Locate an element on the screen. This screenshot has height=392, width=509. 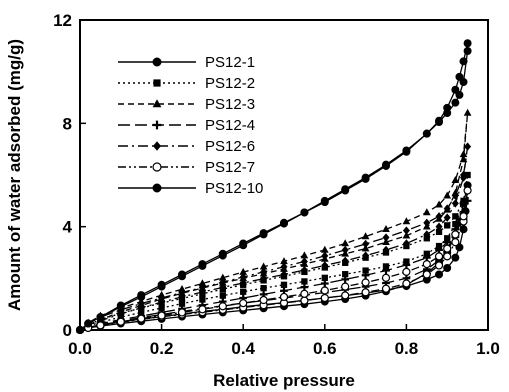
x-tick-label: 0.4 is located at coordinates (243, 348).